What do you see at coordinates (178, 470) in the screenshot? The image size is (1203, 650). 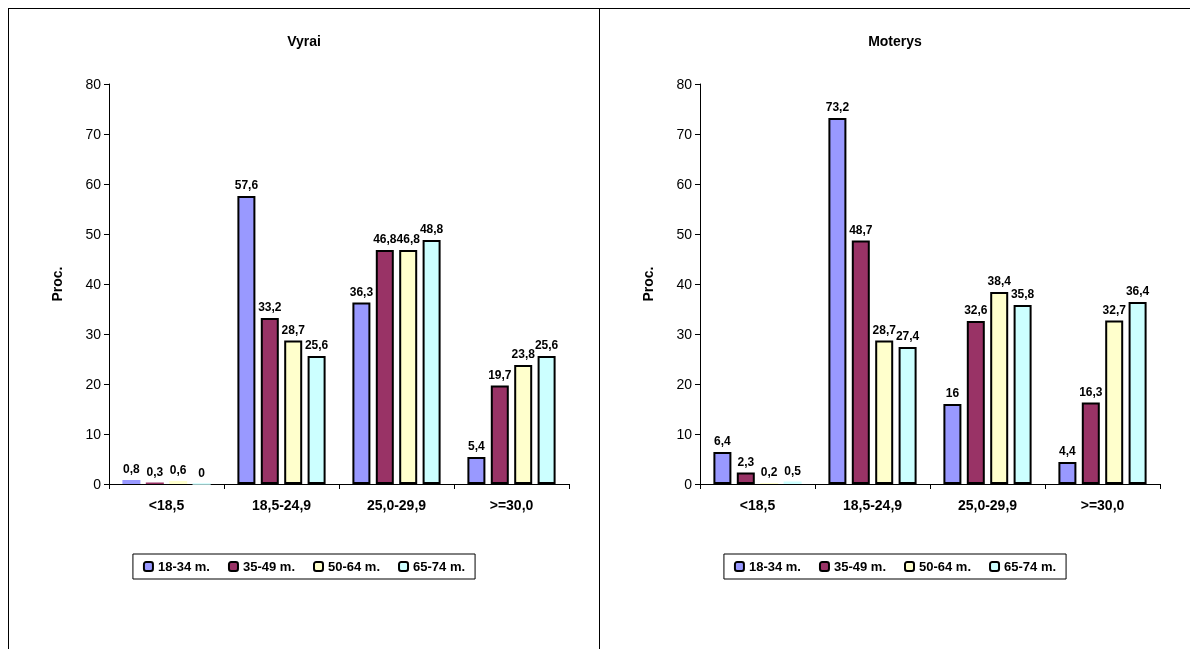 I see `data-label: 0,6` at bounding box center [178, 470].